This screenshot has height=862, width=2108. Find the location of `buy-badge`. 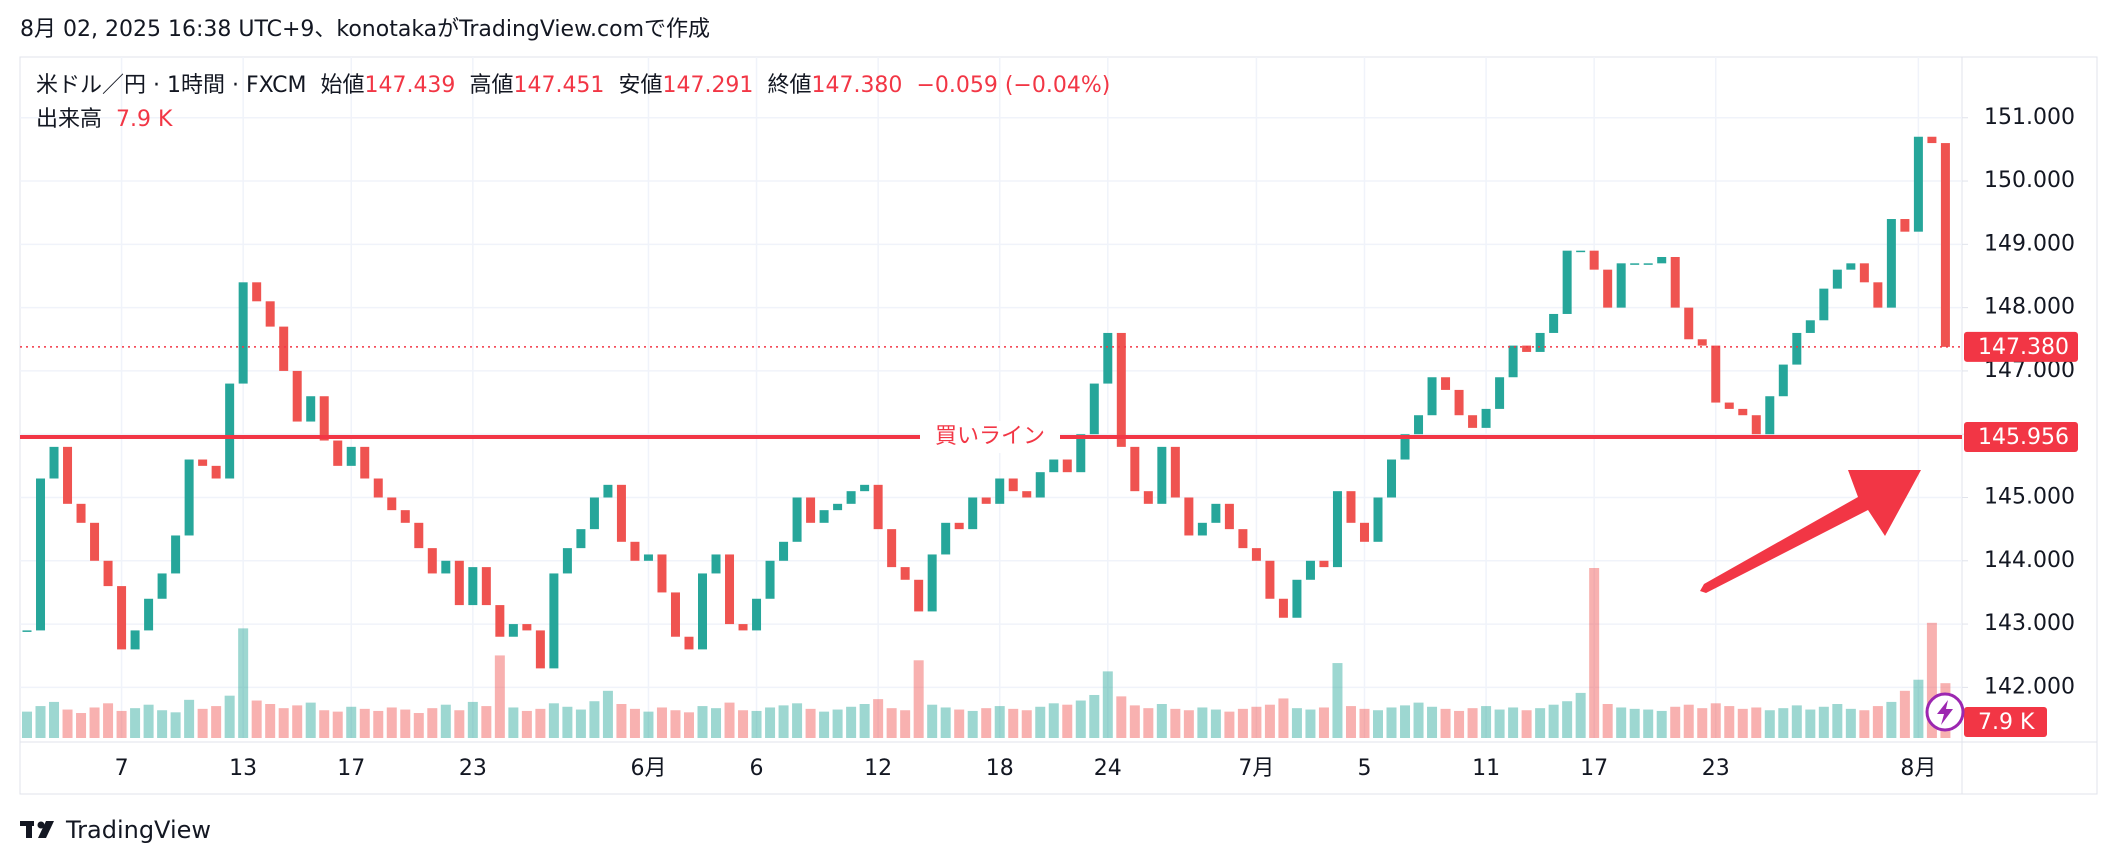

buy-badge is located at coordinates (2021, 436).